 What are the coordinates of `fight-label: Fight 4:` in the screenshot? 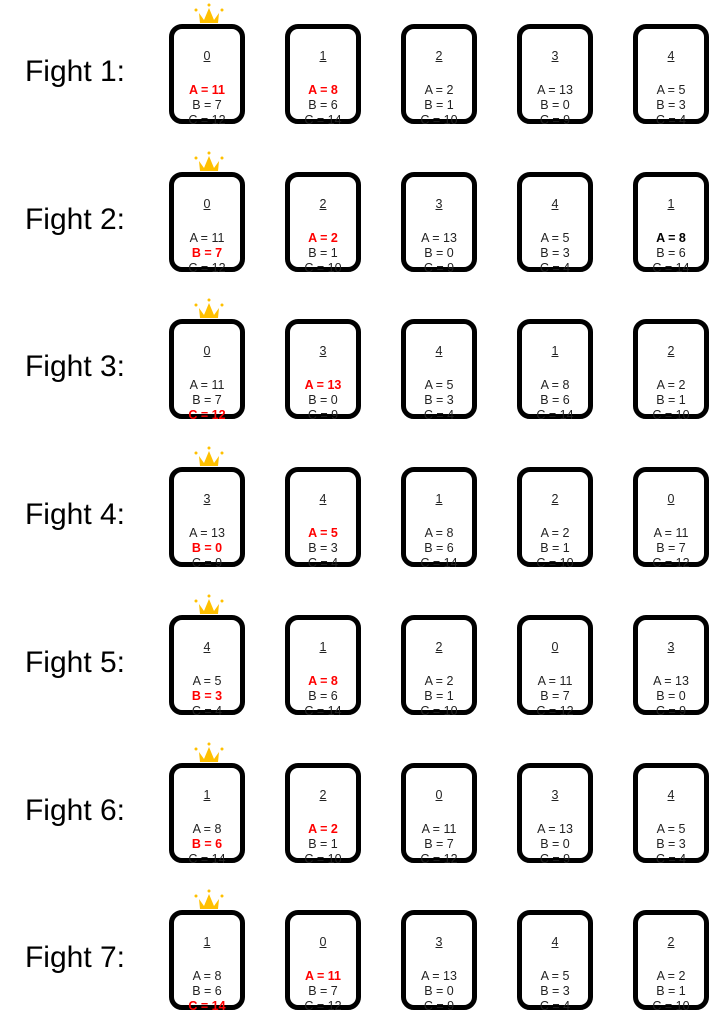 It's located at (75, 514).